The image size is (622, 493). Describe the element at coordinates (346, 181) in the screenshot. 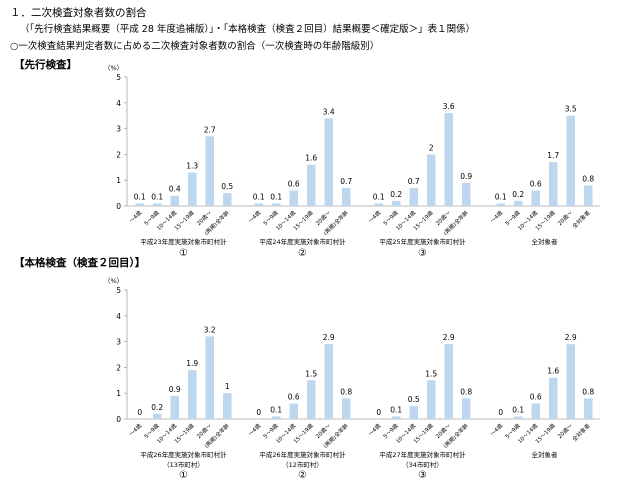

I see `data-label: 0.7` at that location.